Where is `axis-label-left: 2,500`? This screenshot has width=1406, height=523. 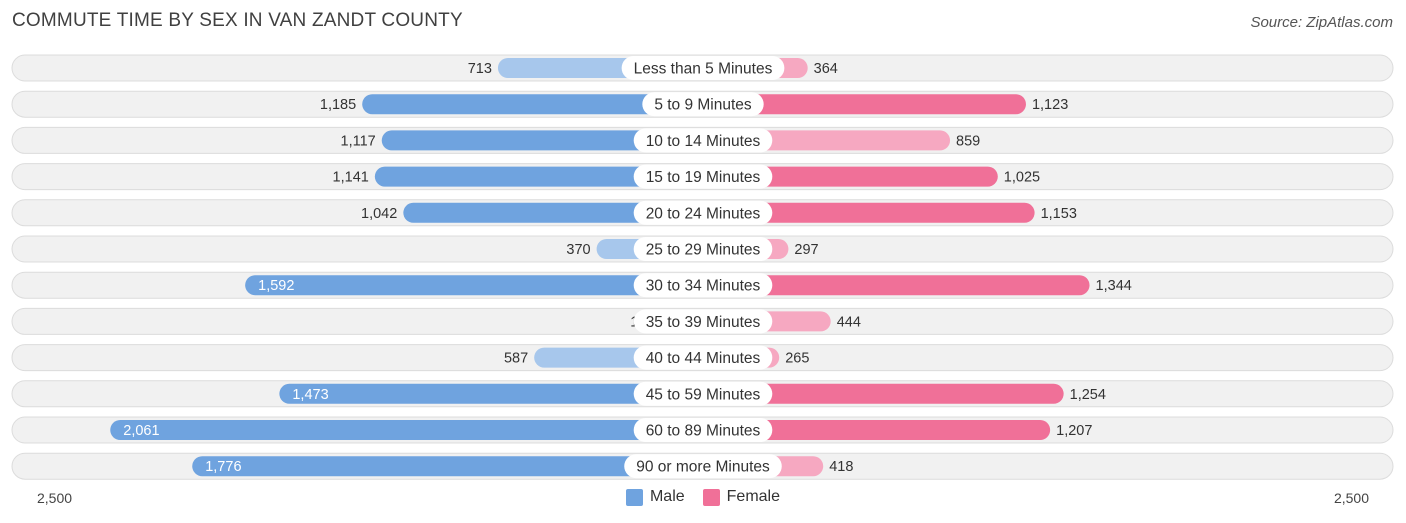
axis-label-left: 2,500 is located at coordinates (55, 498).